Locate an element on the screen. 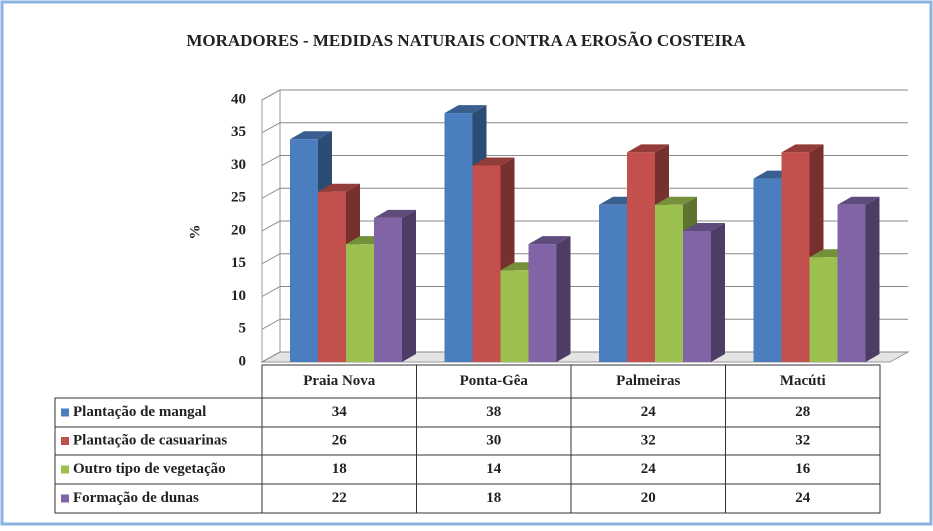 The height and width of the screenshot is (531, 933). y-axis-label: % is located at coordinates (195, 232).